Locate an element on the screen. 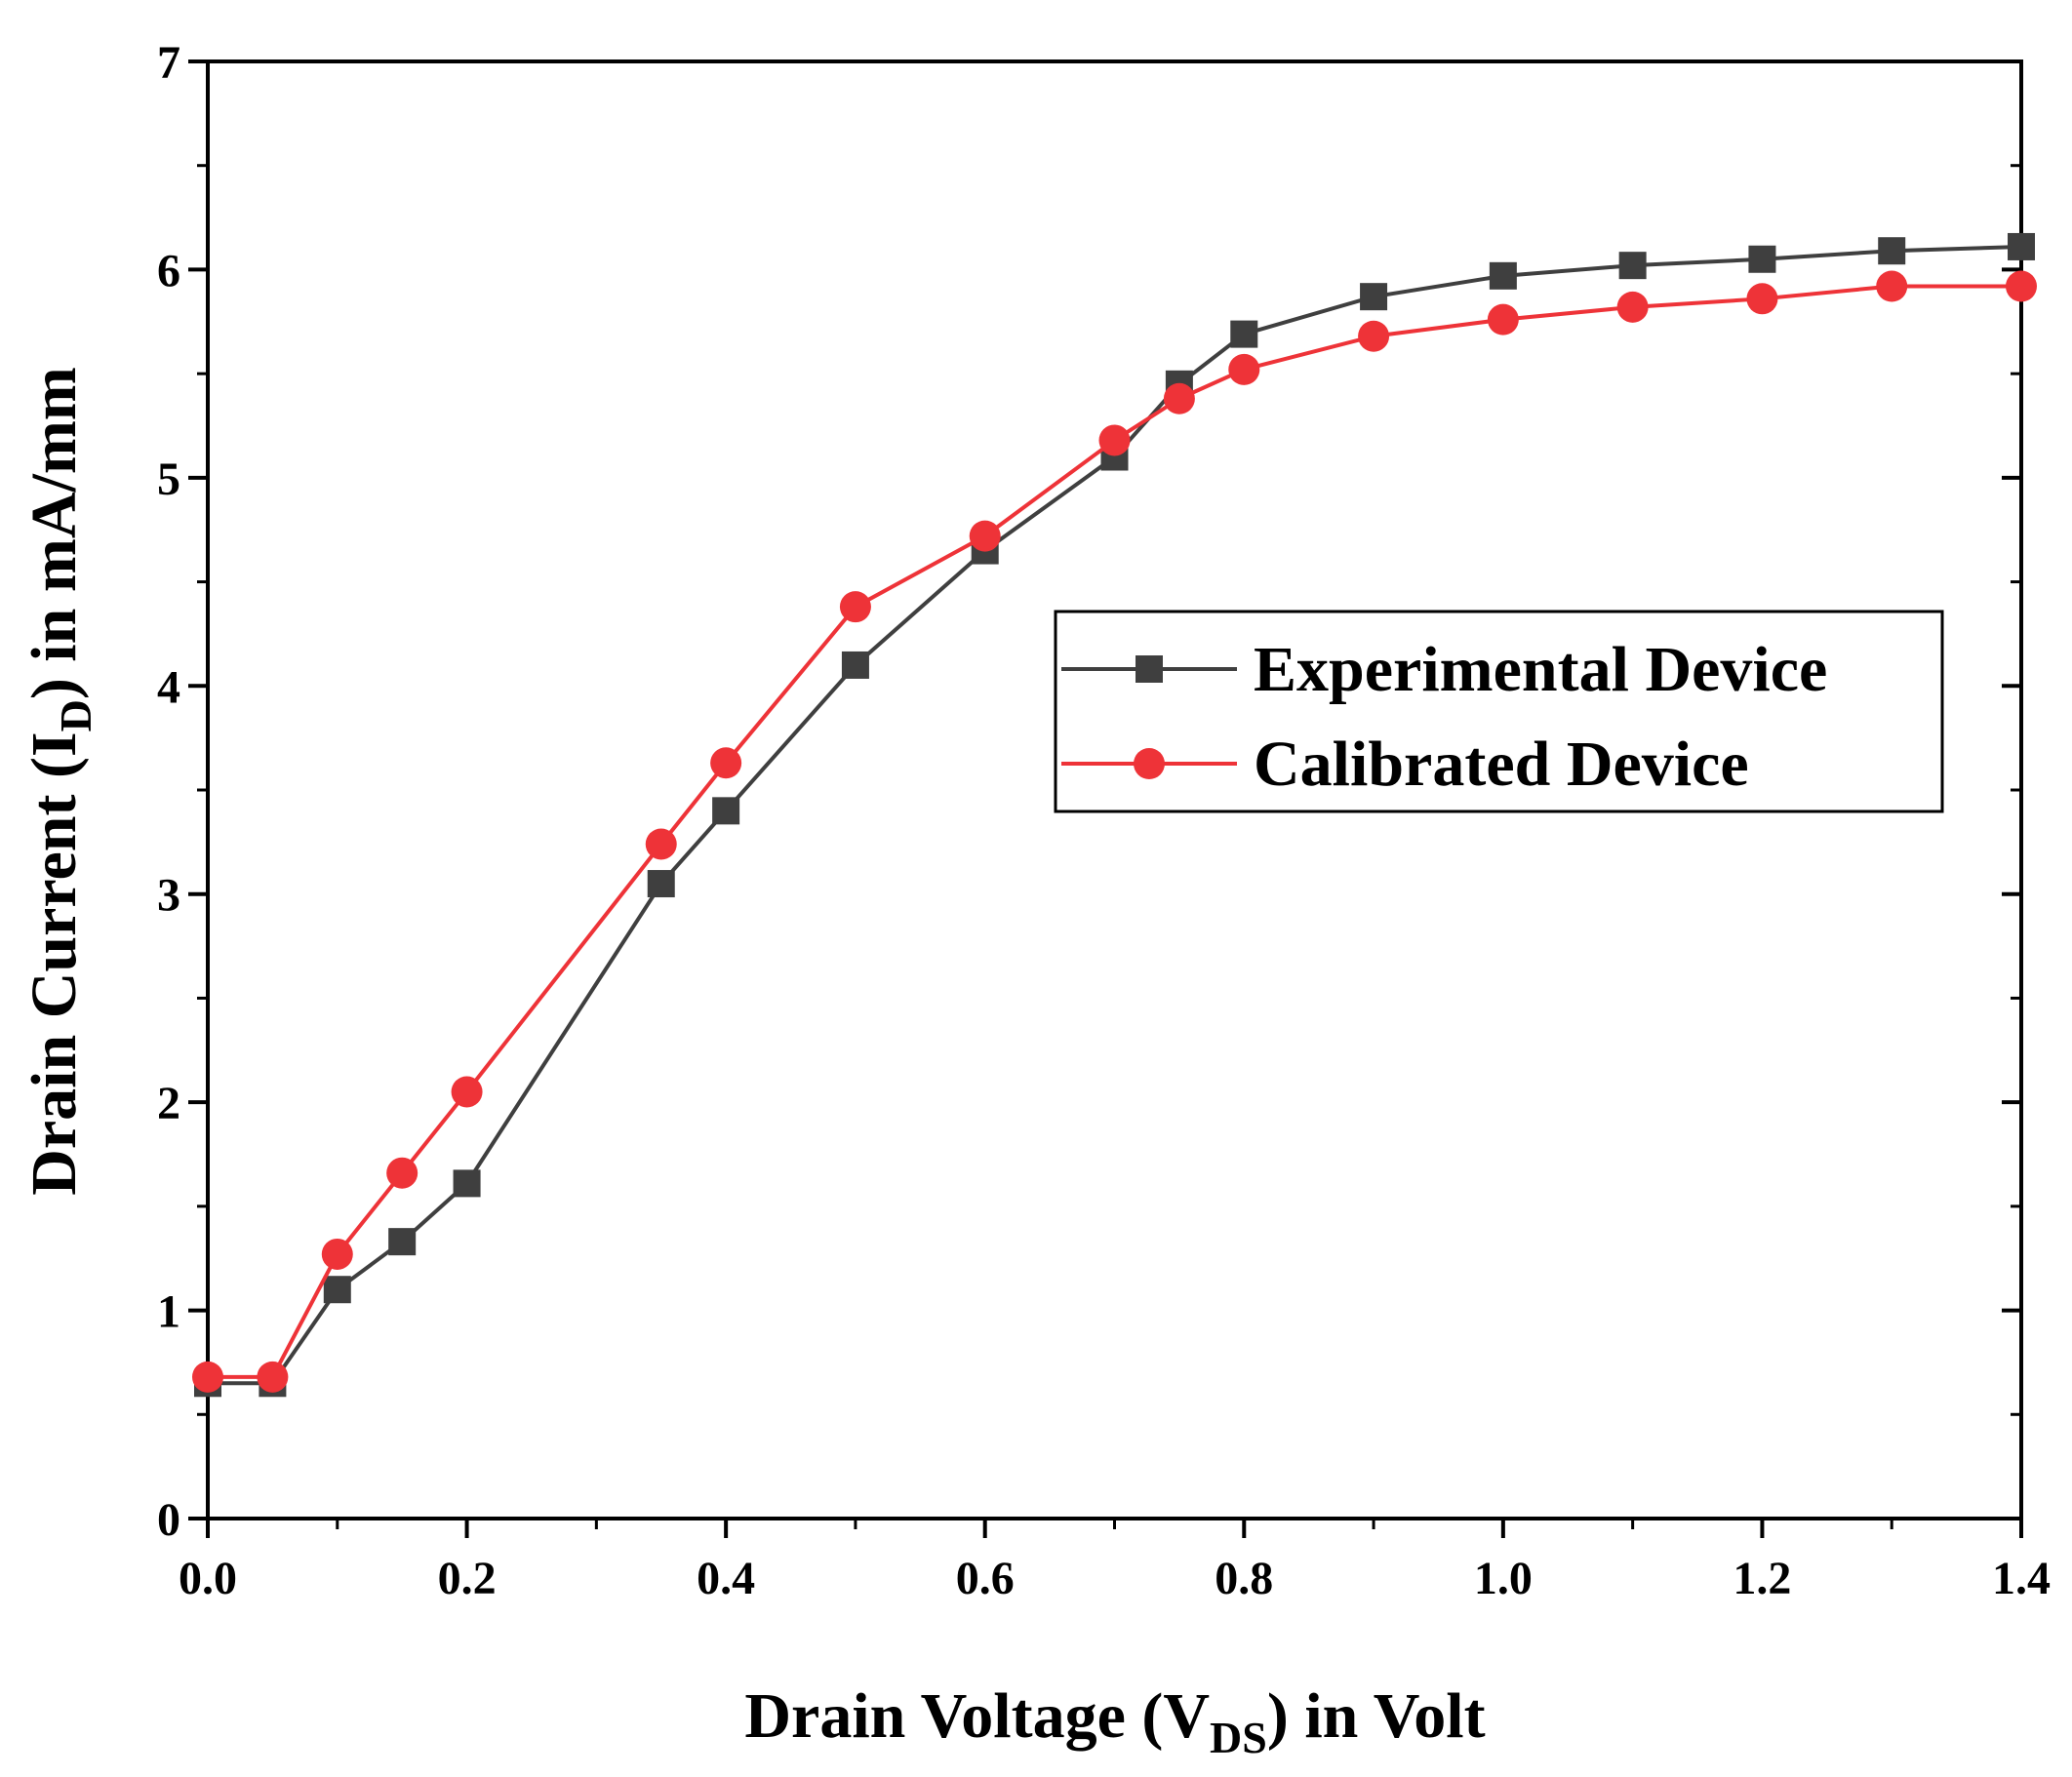 This screenshot has height=1777, width=2072. y-tick-label: 6 is located at coordinates (168, 270).